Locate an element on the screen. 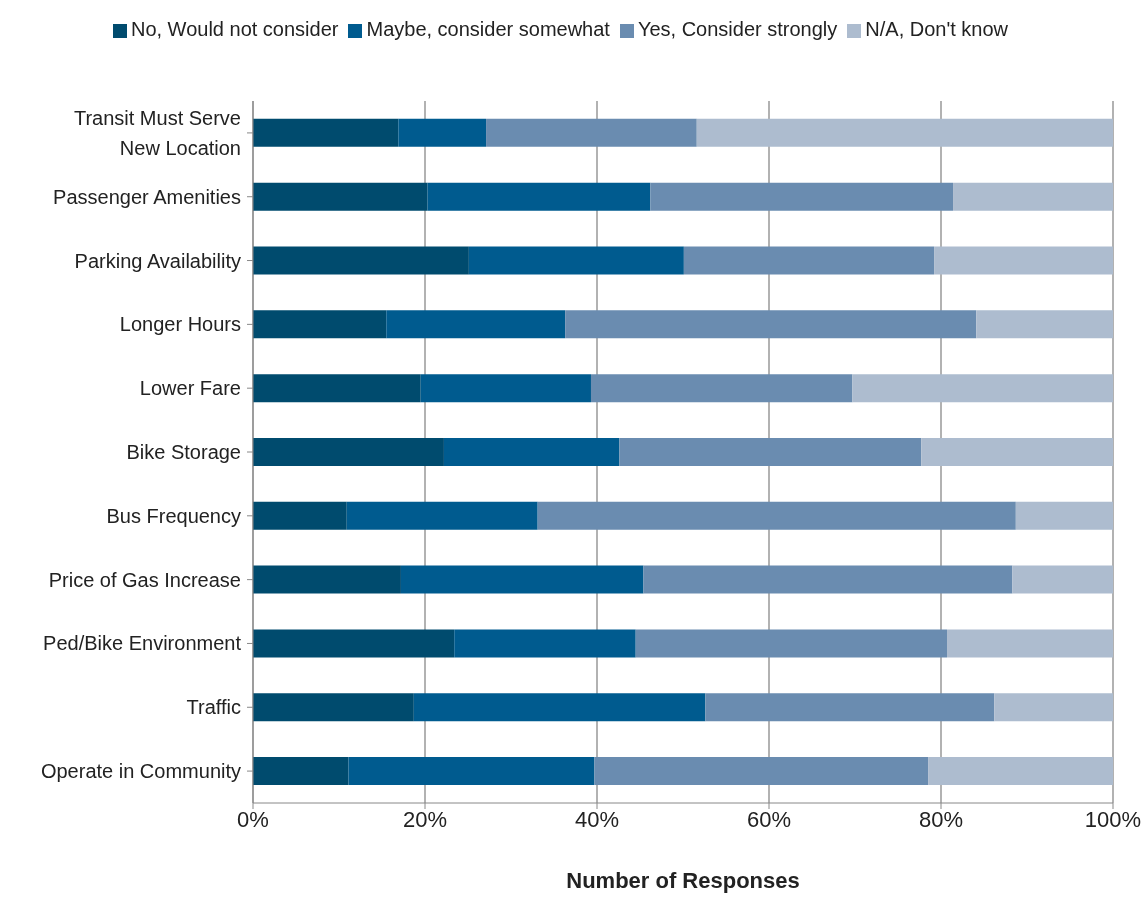 Image resolution: width=1147 pixels, height=913 pixels. legend-label: No, Would not consider is located at coordinates (234, 29).